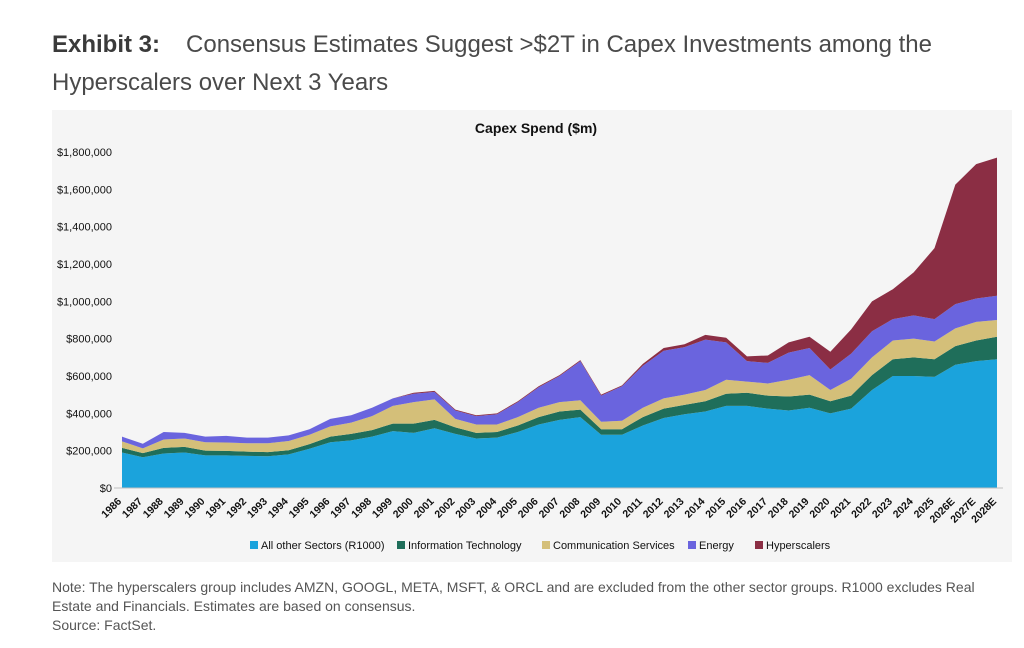 The width and height of the screenshot is (1024, 648). Describe the element at coordinates (903, 508) in the screenshot. I see `x-tick-label: 2024` at that location.